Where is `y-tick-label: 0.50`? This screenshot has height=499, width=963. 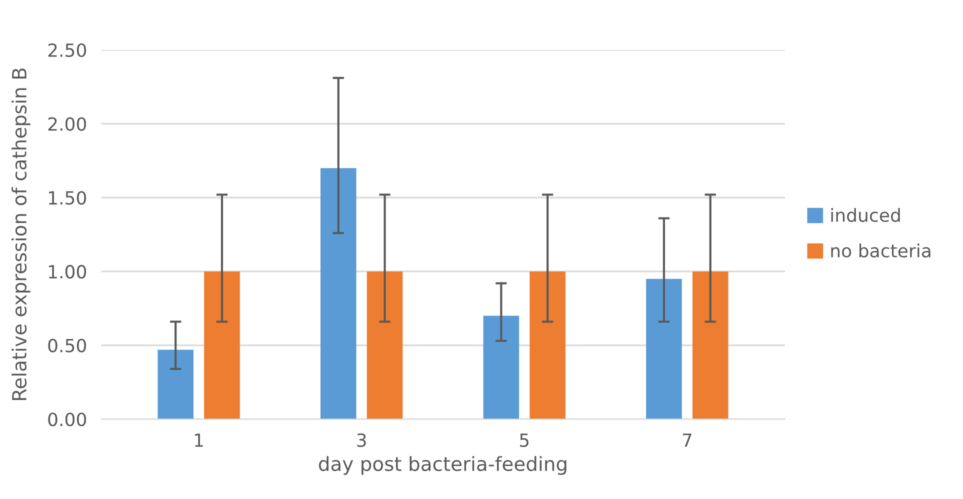
y-tick-label: 0.50 is located at coordinates (67, 345).